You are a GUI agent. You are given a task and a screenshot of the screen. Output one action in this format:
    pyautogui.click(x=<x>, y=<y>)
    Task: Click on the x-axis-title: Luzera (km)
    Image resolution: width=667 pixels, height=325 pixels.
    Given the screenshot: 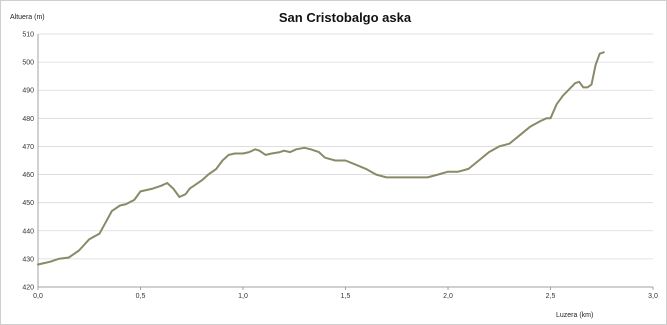 What is the action you would take?
    pyautogui.click(x=574, y=315)
    